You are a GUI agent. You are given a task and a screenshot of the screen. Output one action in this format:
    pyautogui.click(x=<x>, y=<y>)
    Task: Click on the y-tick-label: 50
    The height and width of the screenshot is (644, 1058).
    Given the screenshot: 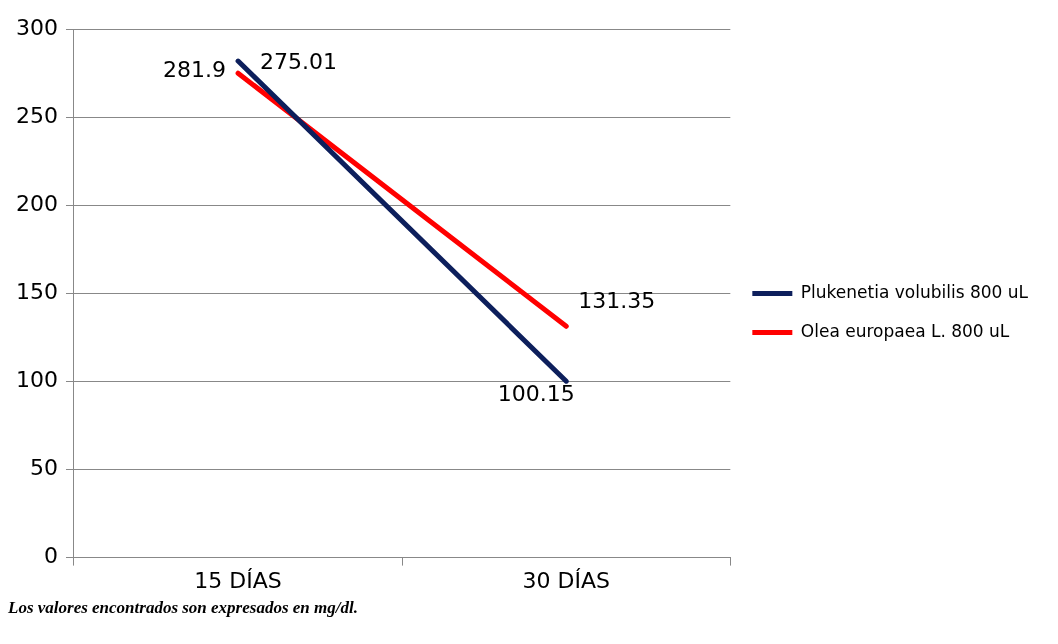 What is the action you would take?
    pyautogui.click(x=43, y=468)
    